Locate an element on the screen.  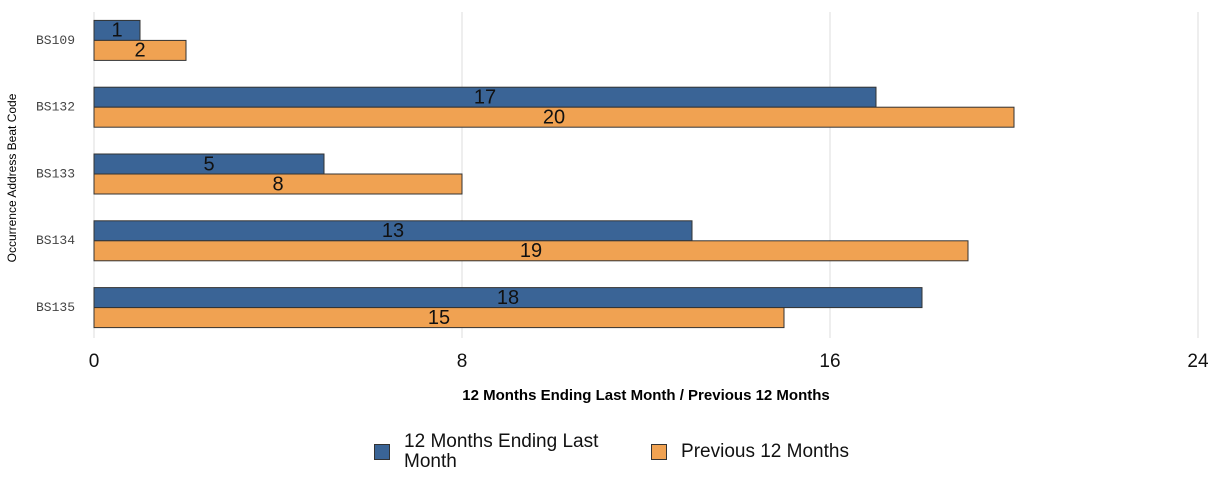
y-tick-label: BS109 is located at coordinates (55, 40).